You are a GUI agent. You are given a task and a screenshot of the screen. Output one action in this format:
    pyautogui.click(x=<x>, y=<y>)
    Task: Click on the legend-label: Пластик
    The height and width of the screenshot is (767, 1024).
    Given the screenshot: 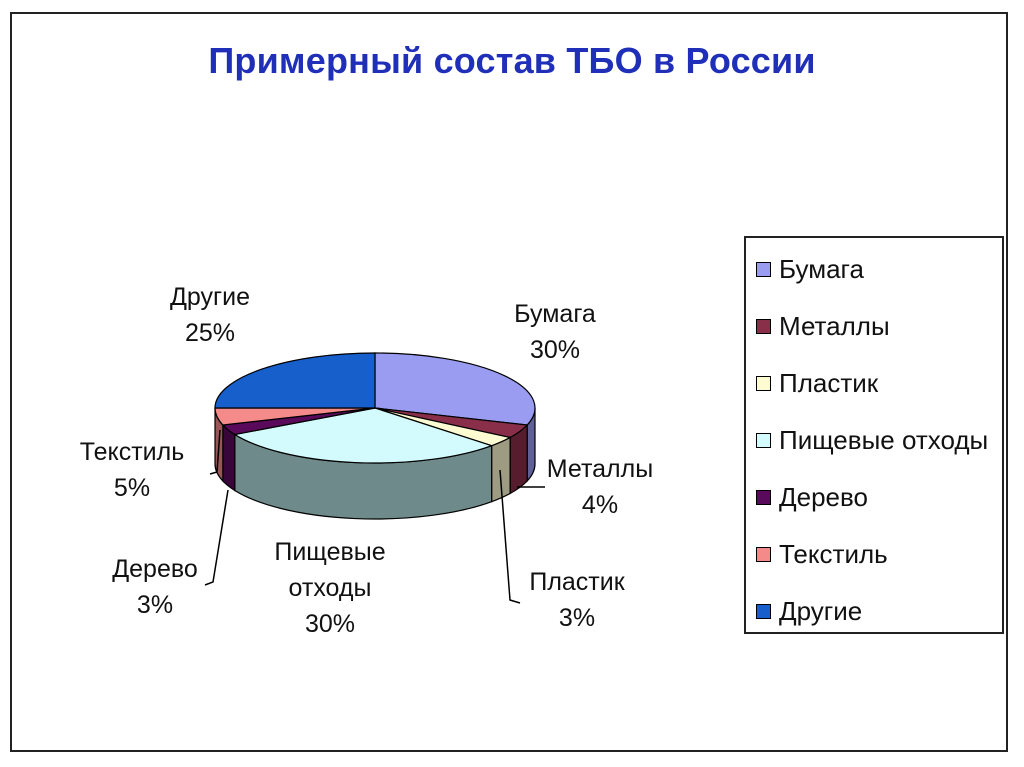 What is the action you would take?
    pyautogui.click(x=829, y=382)
    